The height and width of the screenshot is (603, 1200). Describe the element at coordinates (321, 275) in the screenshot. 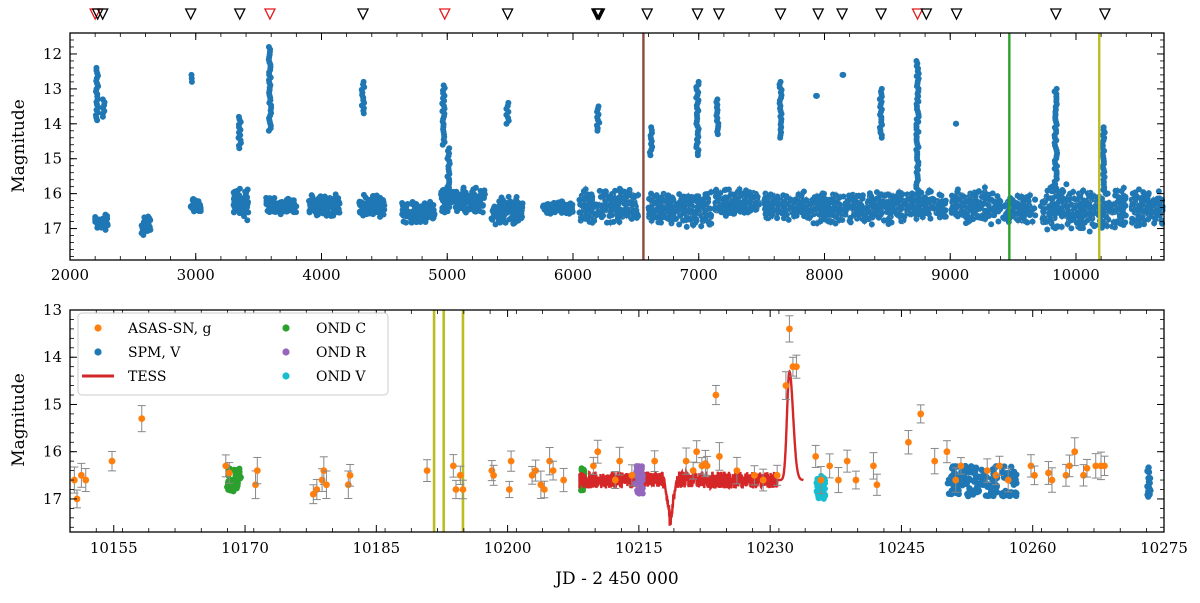

I see `top-xtick-label: 4000` at that location.